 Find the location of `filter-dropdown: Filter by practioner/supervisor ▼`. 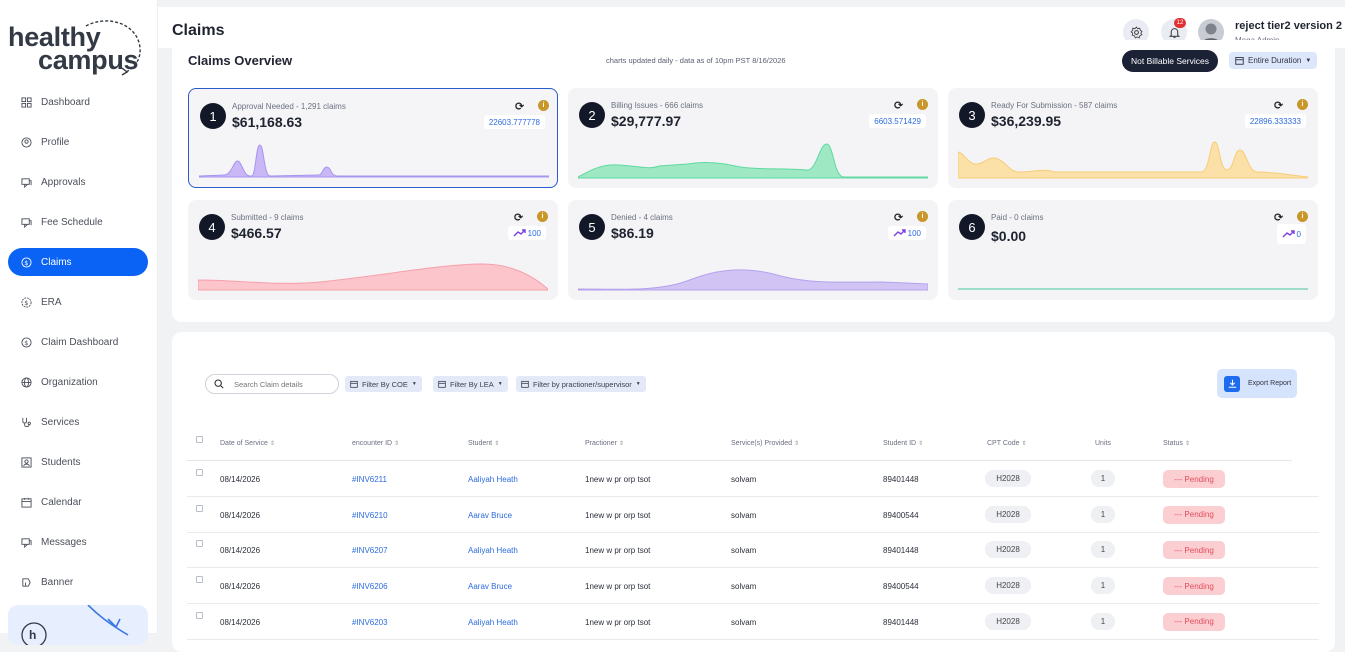

filter-dropdown: Filter by practioner/supervisor ▼ is located at coordinates (581, 384).